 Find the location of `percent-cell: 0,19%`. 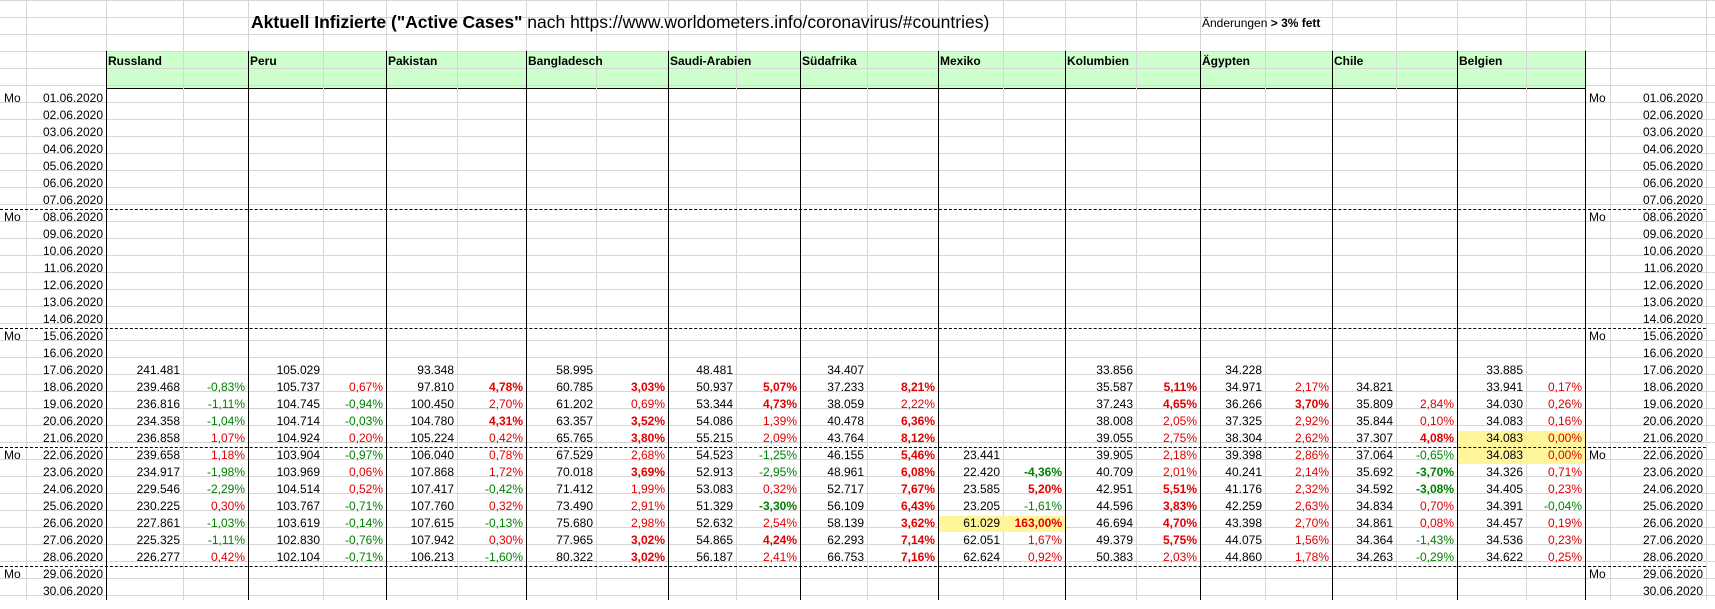

percent-cell: 0,19% is located at coordinates (1564, 523).